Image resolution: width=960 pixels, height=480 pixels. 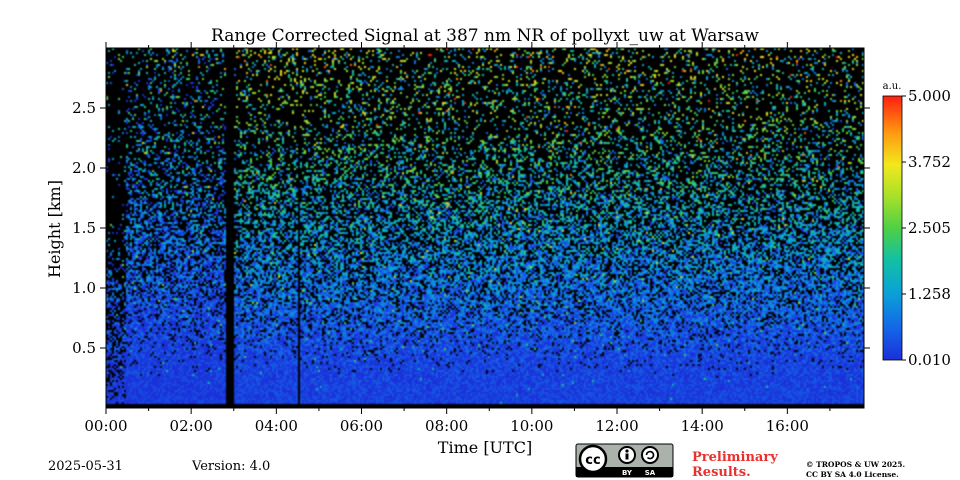 What do you see at coordinates (702, 426) in the screenshot?
I see `x-tick-label: 14:00` at bounding box center [702, 426].